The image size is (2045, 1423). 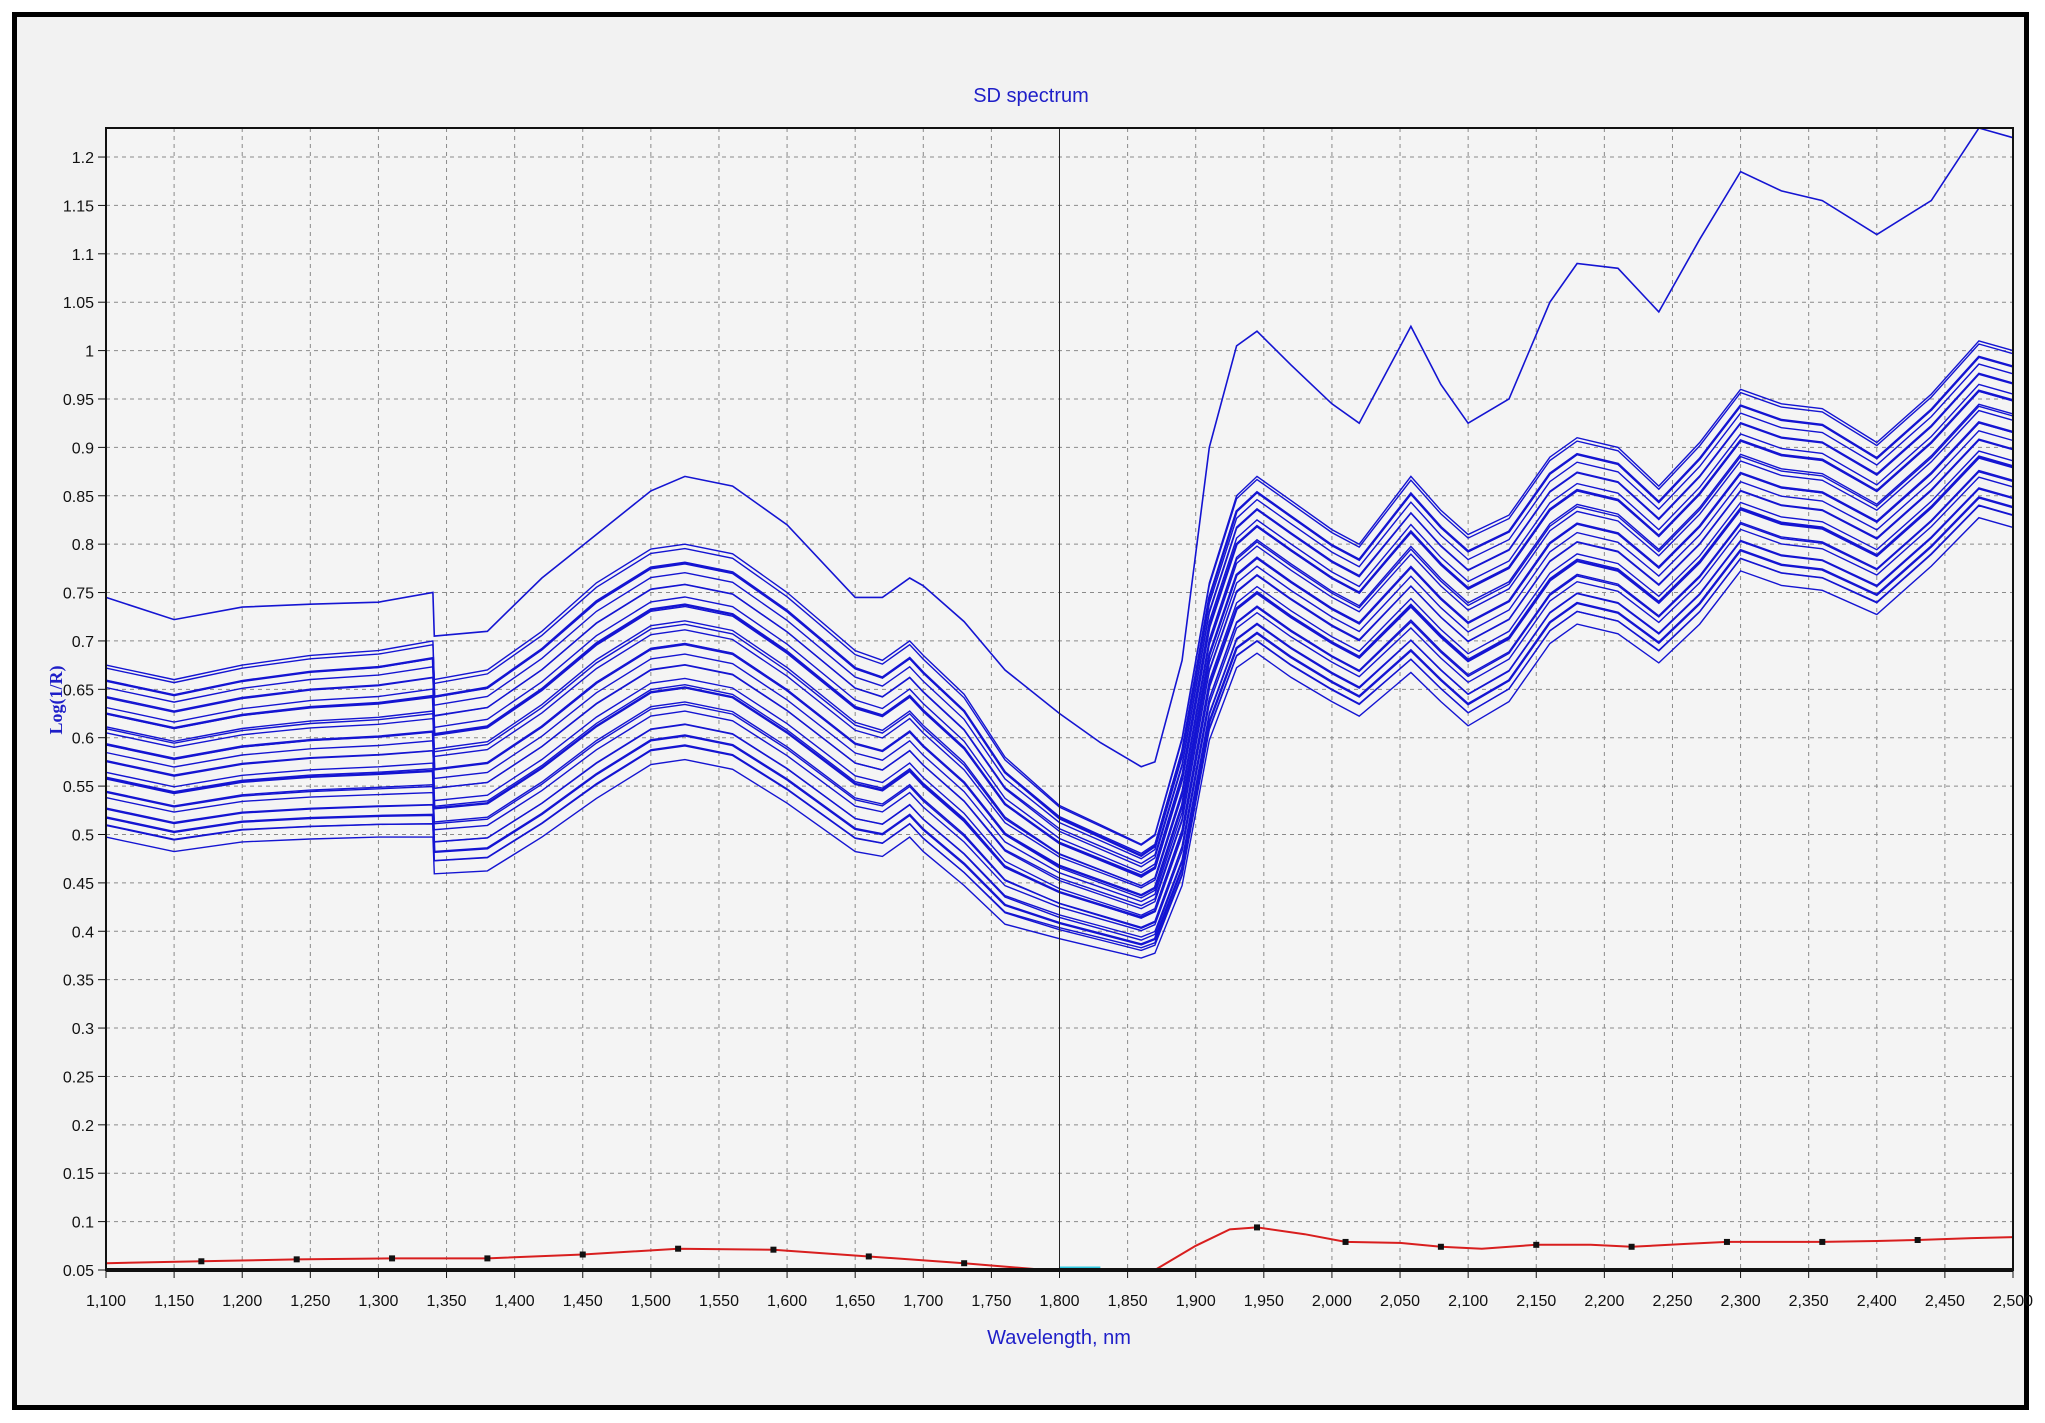 I want to click on x-tick-label: 2,000, so click(x=1332, y=1301).